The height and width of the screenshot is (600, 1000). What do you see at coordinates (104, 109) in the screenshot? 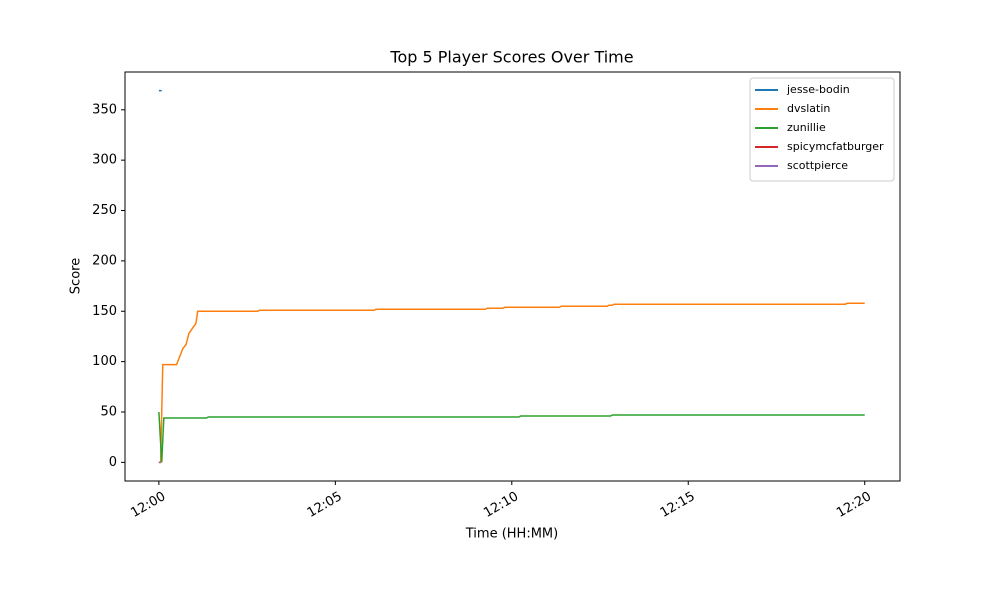
I see `y-tick-label: 350` at bounding box center [104, 109].